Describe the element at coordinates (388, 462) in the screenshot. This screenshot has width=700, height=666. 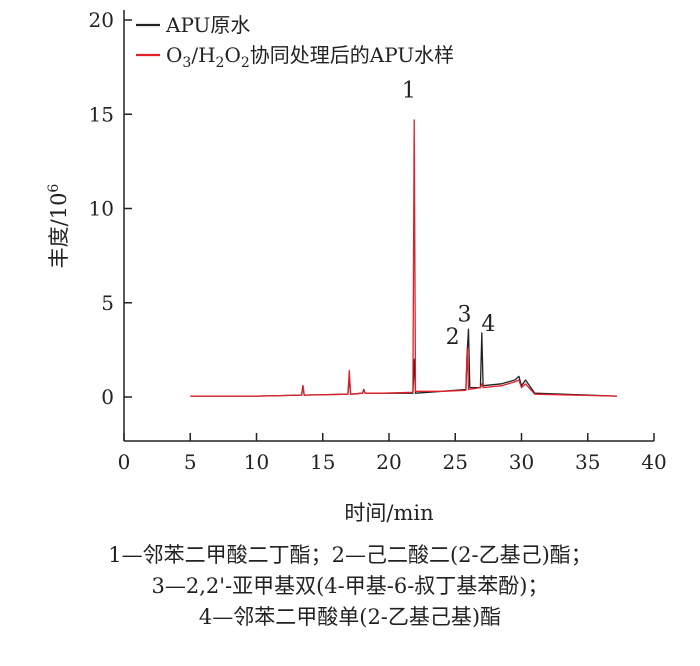
I see `x-tick-label: 20` at that location.